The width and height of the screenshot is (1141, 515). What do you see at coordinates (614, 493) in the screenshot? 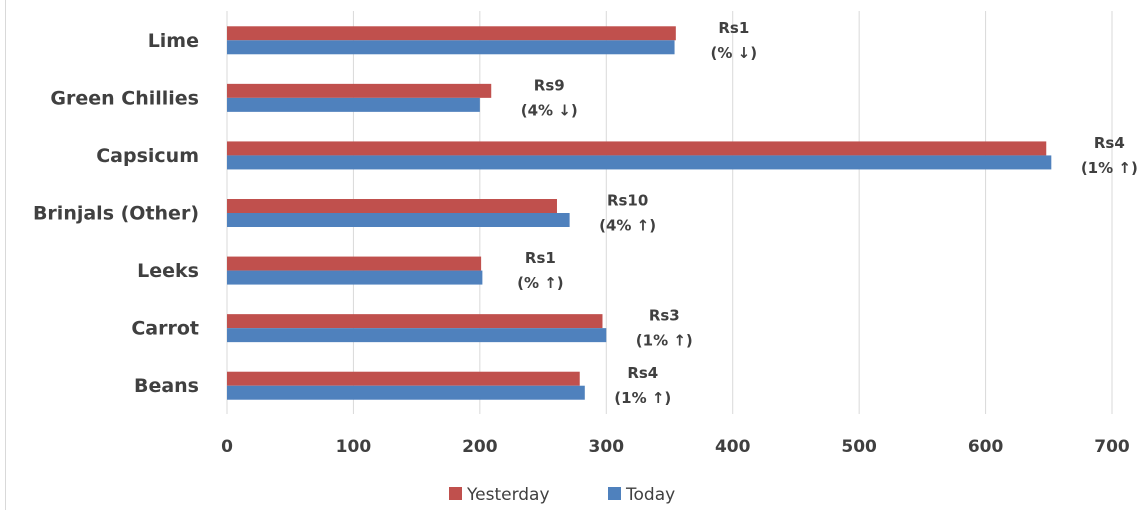
I see `legend-swatch-today` at bounding box center [614, 493].